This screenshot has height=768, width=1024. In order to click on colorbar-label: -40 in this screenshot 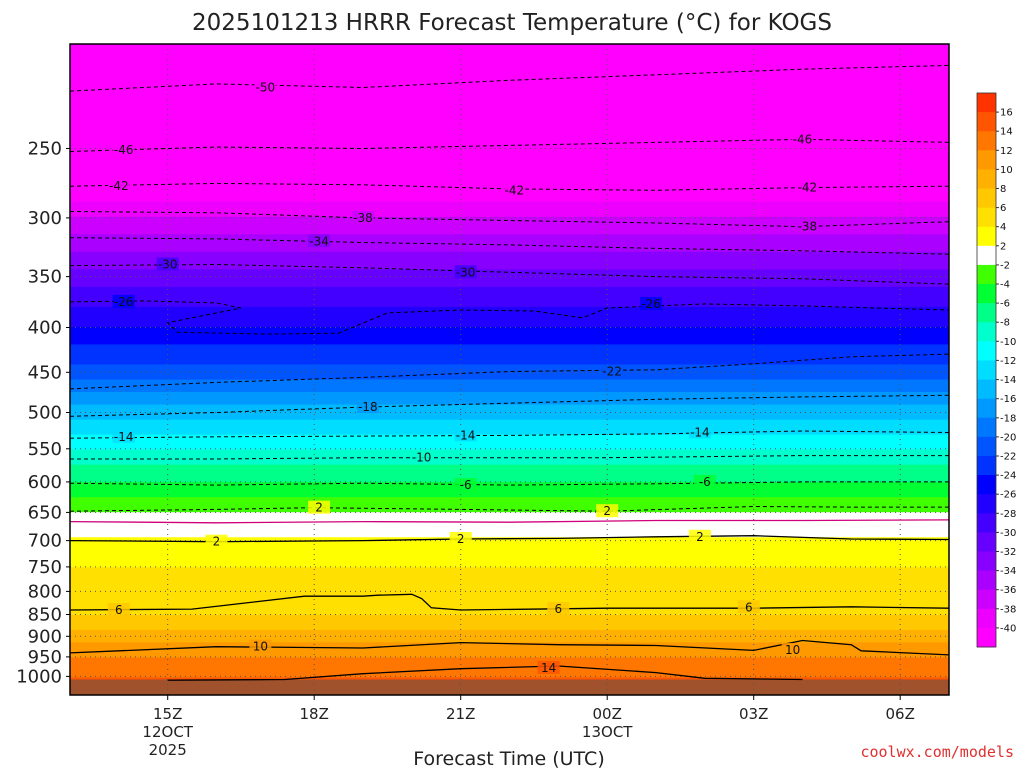, I will do `click(1008, 628)`.